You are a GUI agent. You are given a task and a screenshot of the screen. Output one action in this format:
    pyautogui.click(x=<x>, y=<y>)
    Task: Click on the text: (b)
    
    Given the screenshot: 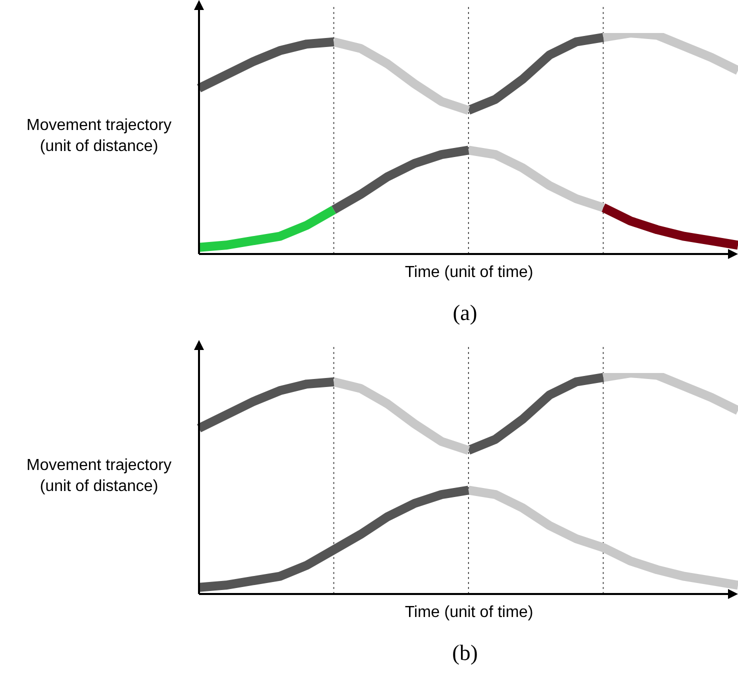 What is the action you would take?
    pyautogui.click(x=465, y=653)
    